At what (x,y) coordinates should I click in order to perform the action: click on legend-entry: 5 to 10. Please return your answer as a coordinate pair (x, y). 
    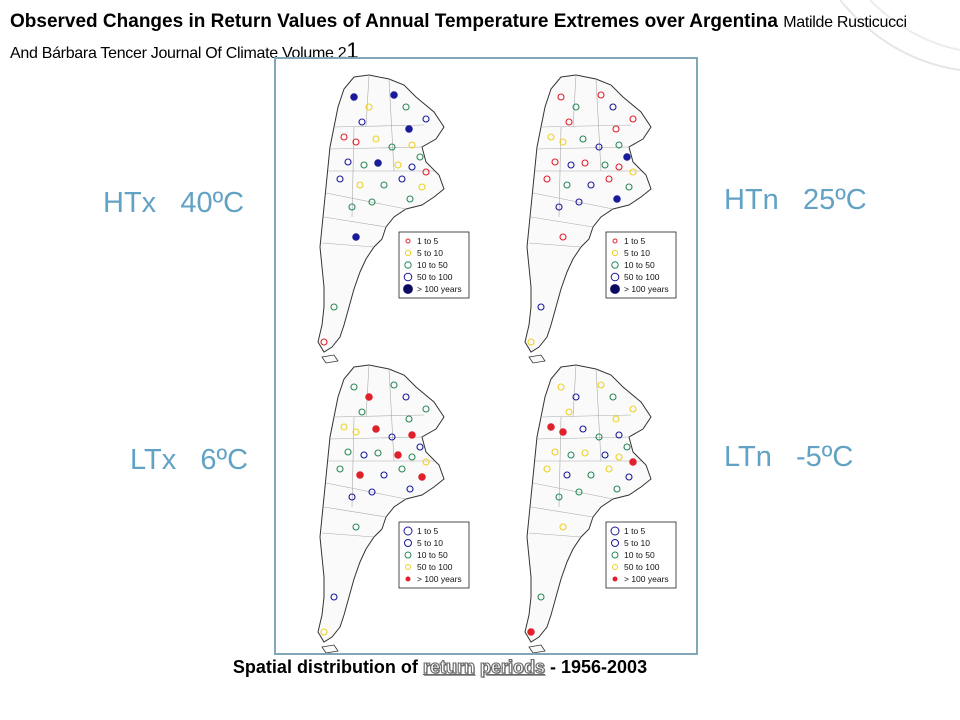
    Looking at the image, I should click on (430, 253).